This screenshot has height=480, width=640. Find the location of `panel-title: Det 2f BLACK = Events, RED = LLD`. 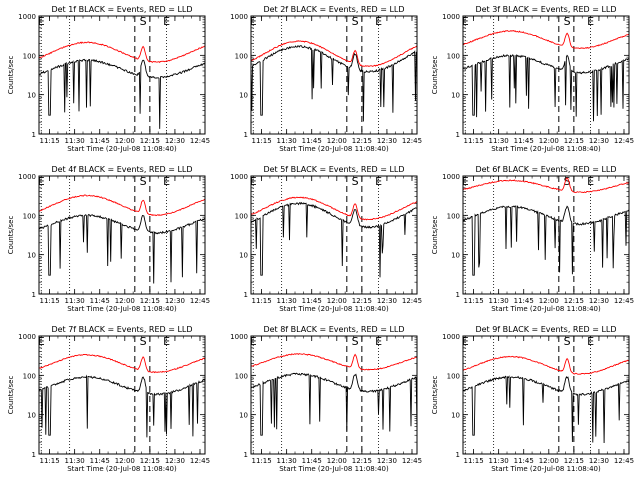

panel-title: Det 2f BLACK = Events, RED = LLD is located at coordinates (333, 9).